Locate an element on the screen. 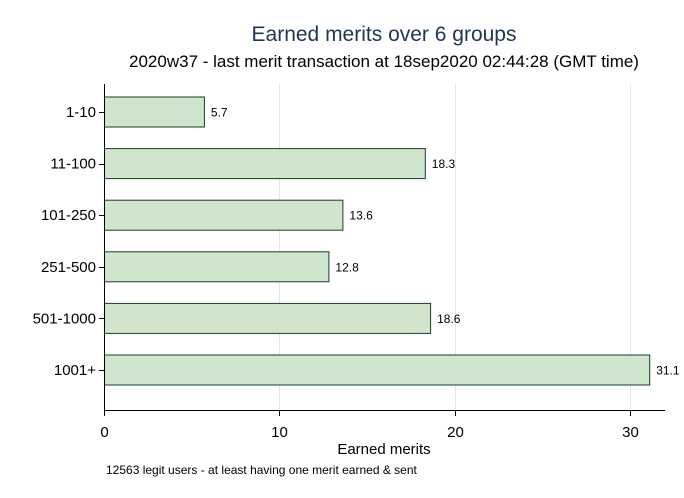 The width and height of the screenshot is (684, 498). value-label: 18.3 is located at coordinates (444, 164).